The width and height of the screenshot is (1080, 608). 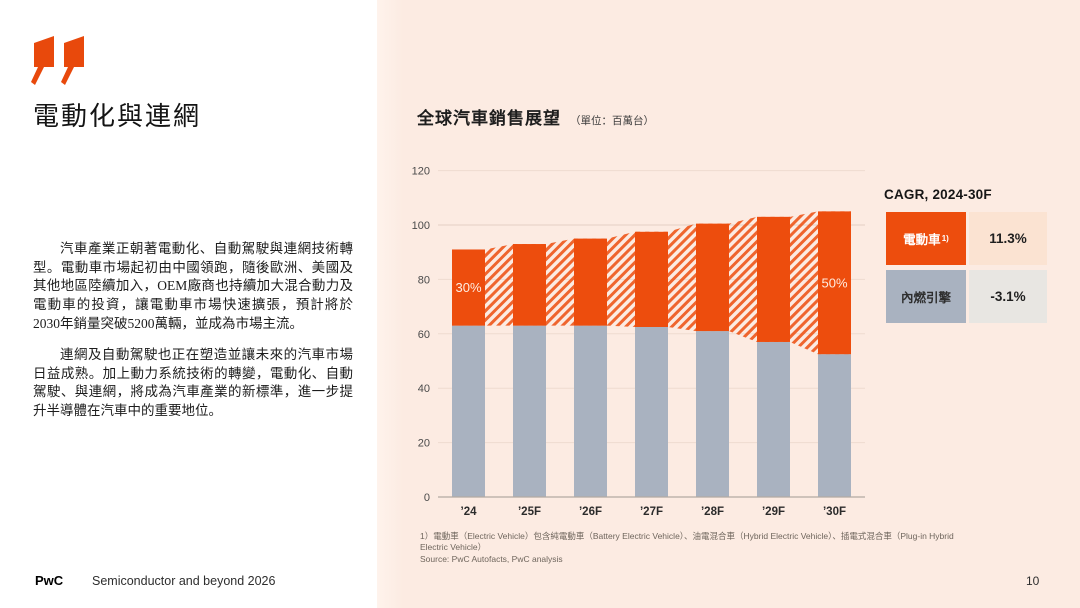 I want to click on legend-swatch-ev: 電動車 1), so click(x=926, y=238).